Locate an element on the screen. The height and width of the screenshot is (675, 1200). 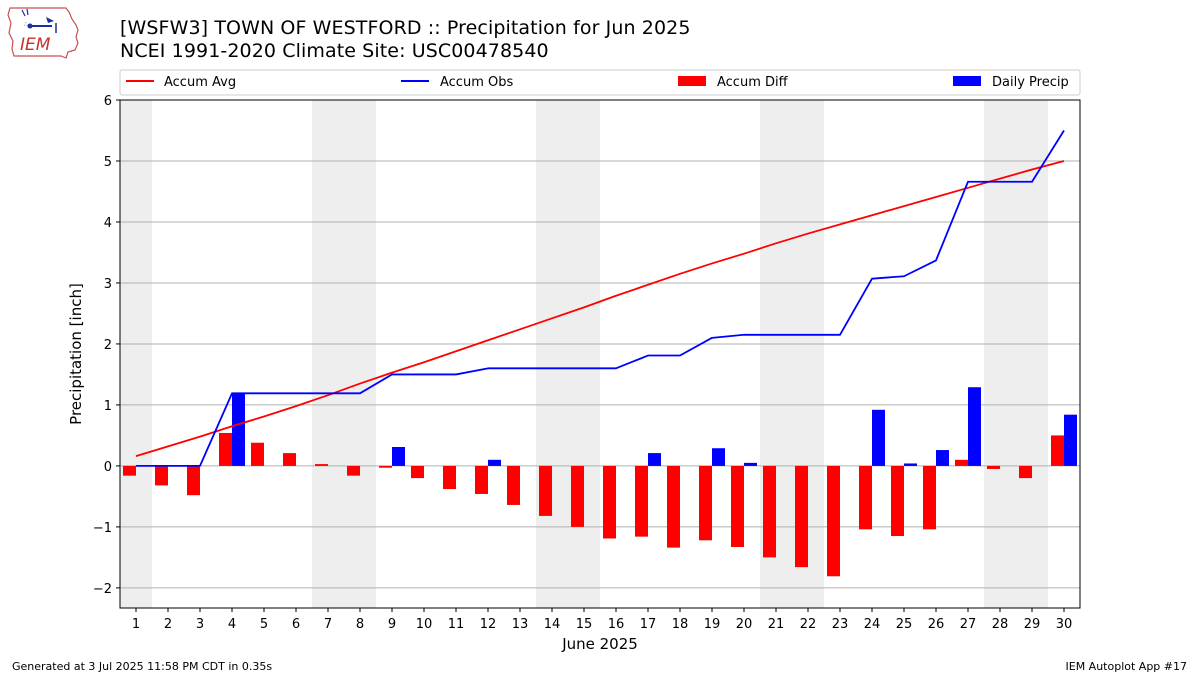
x-tick-label: 15 is located at coordinates (584, 624).